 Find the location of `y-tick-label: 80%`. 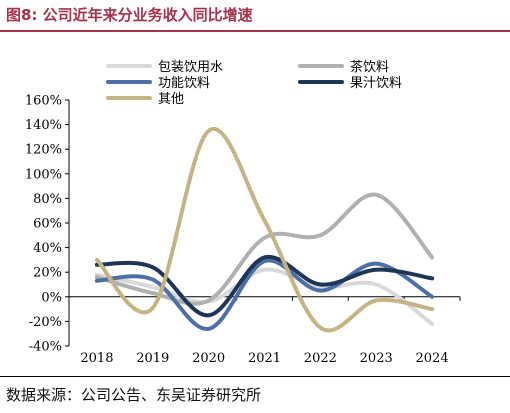

y-tick-label: 80% is located at coordinates (47, 199).